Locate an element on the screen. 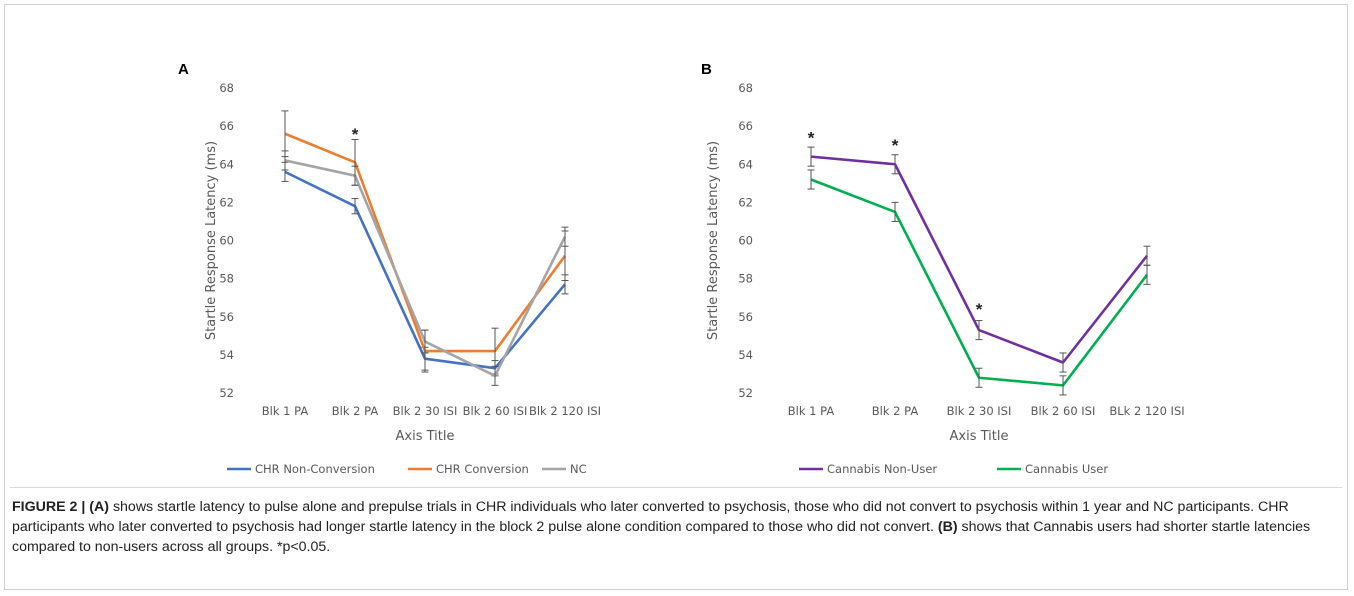  legend-item: Cannabis User is located at coordinates (1052, 469).